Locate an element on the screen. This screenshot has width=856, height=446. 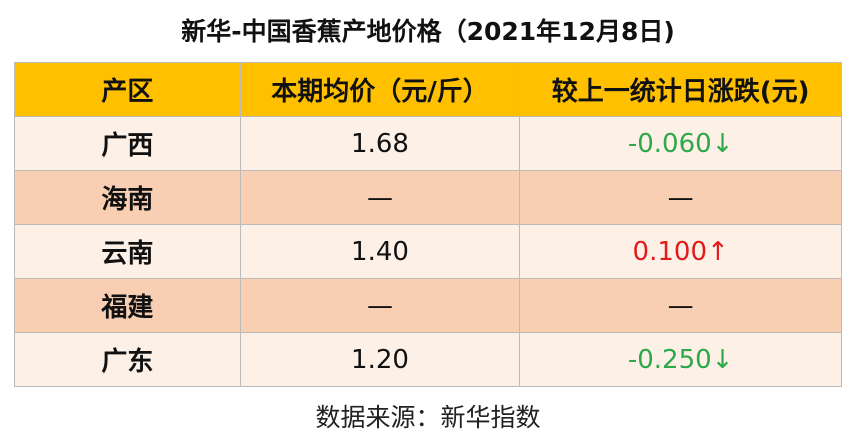
change: 0.100↑ is located at coordinates (680, 251).